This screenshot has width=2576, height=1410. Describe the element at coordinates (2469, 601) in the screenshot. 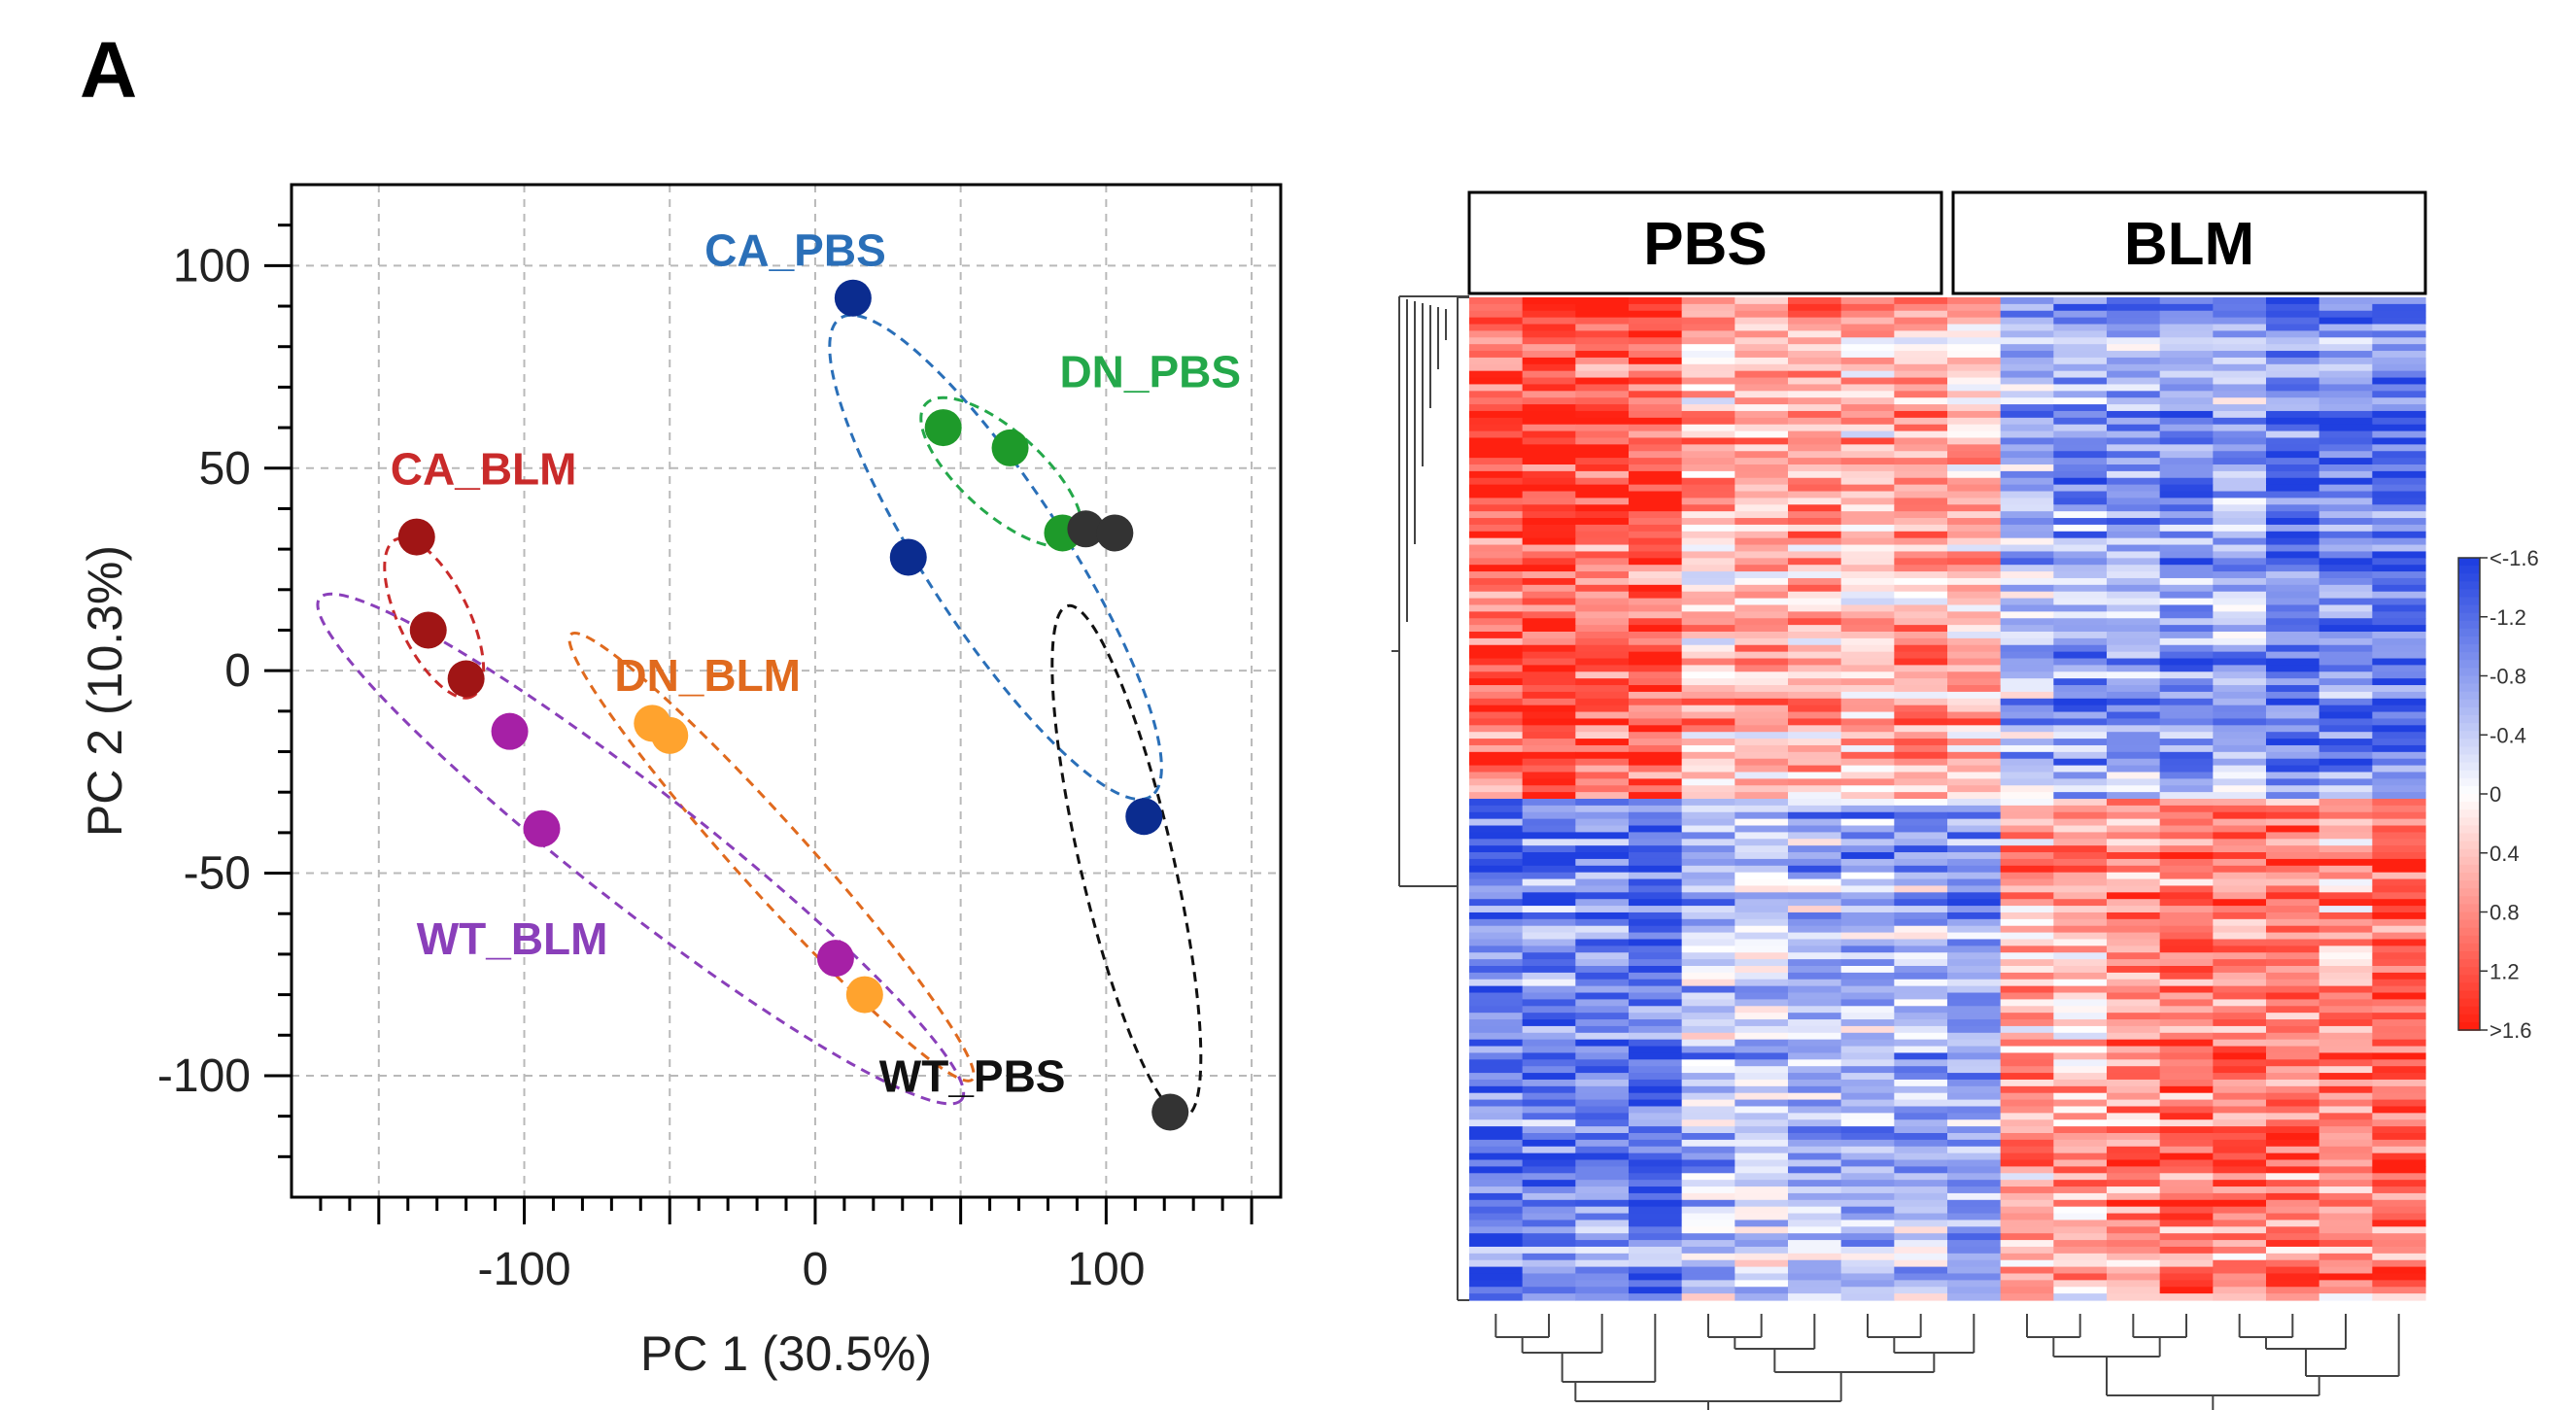

I see `colorbar-segment` at that location.